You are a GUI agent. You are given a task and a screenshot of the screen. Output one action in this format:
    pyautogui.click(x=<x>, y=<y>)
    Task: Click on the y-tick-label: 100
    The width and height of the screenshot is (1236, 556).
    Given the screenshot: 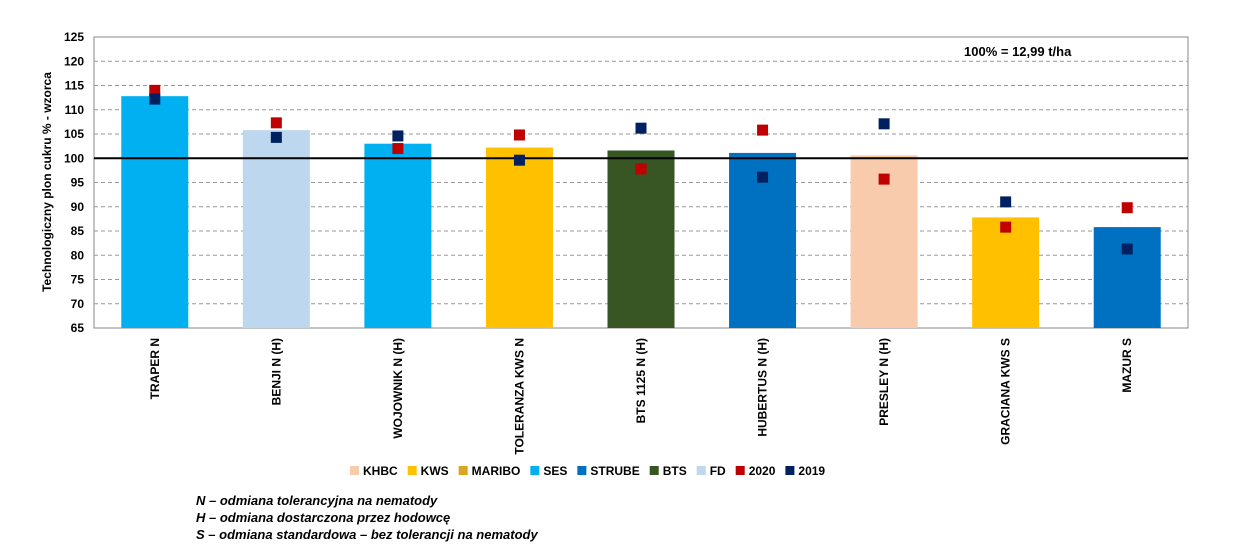 What is the action you would take?
    pyautogui.click(x=74, y=158)
    